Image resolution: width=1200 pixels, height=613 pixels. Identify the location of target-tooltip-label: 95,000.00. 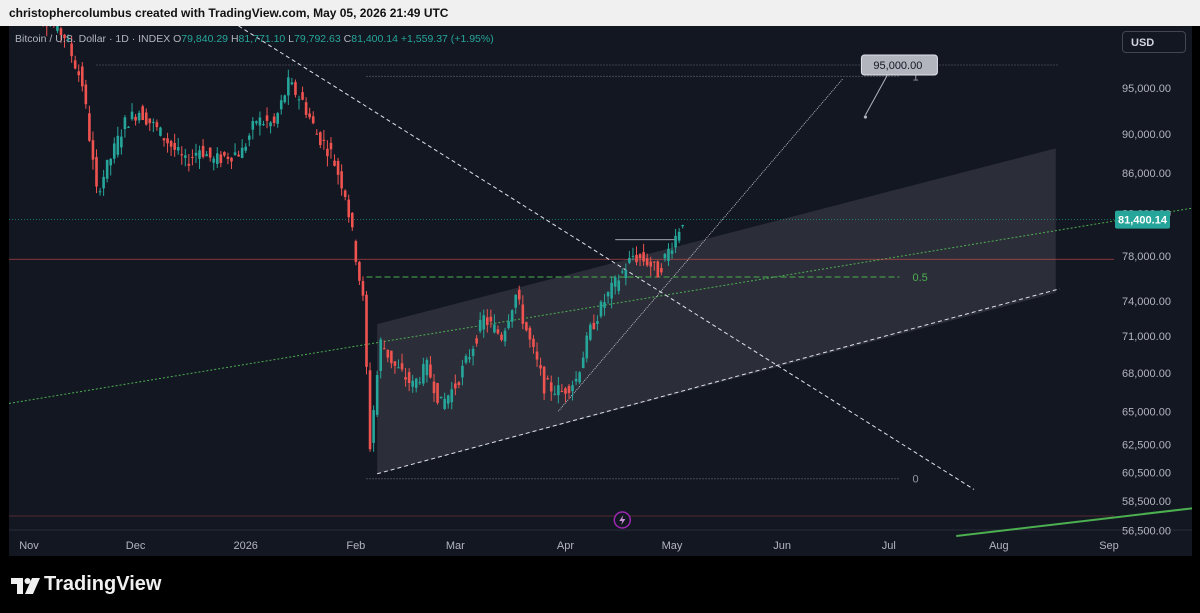
(897, 66).